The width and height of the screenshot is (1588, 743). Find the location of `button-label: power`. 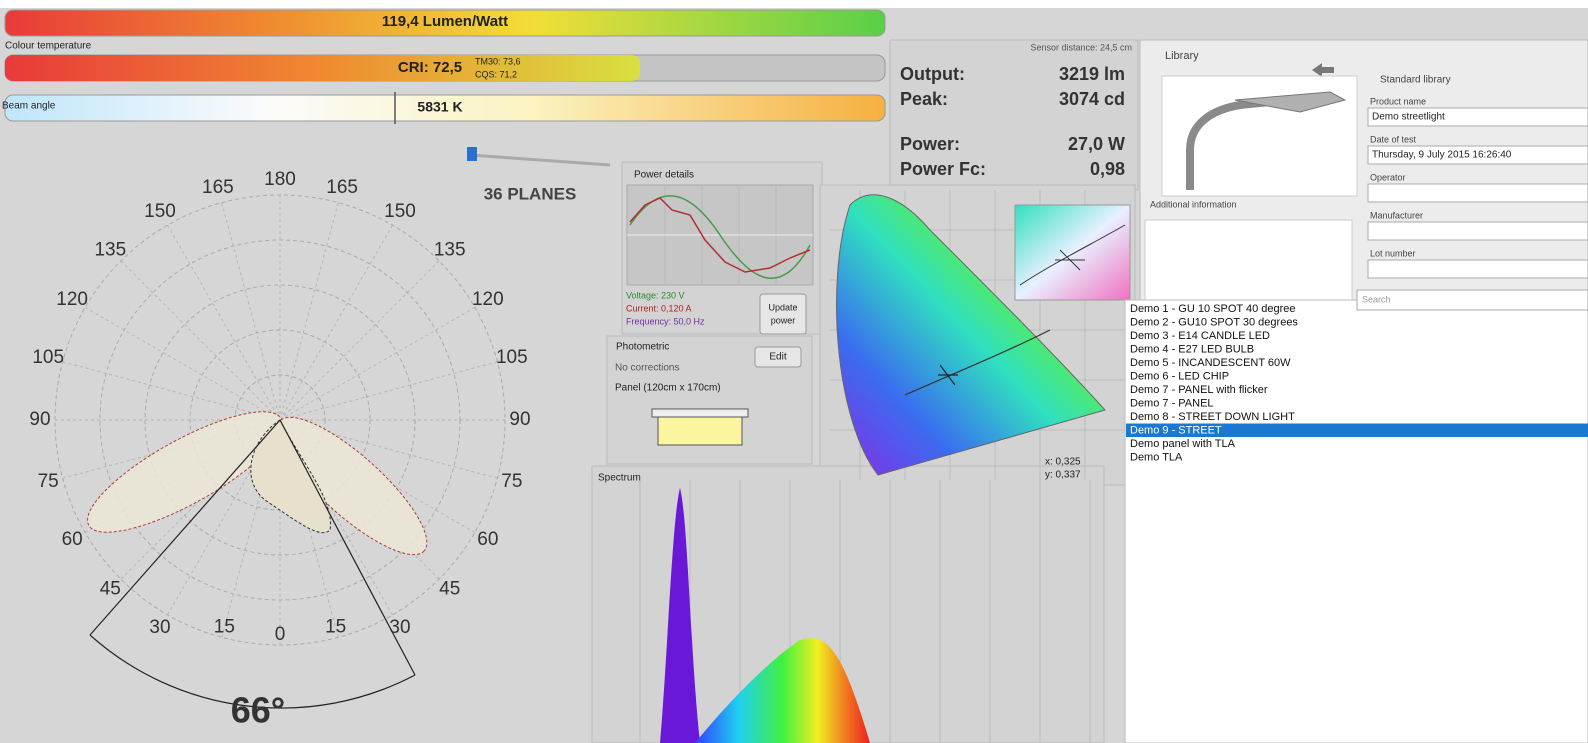

button-label: power is located at coordinates (783, 320).